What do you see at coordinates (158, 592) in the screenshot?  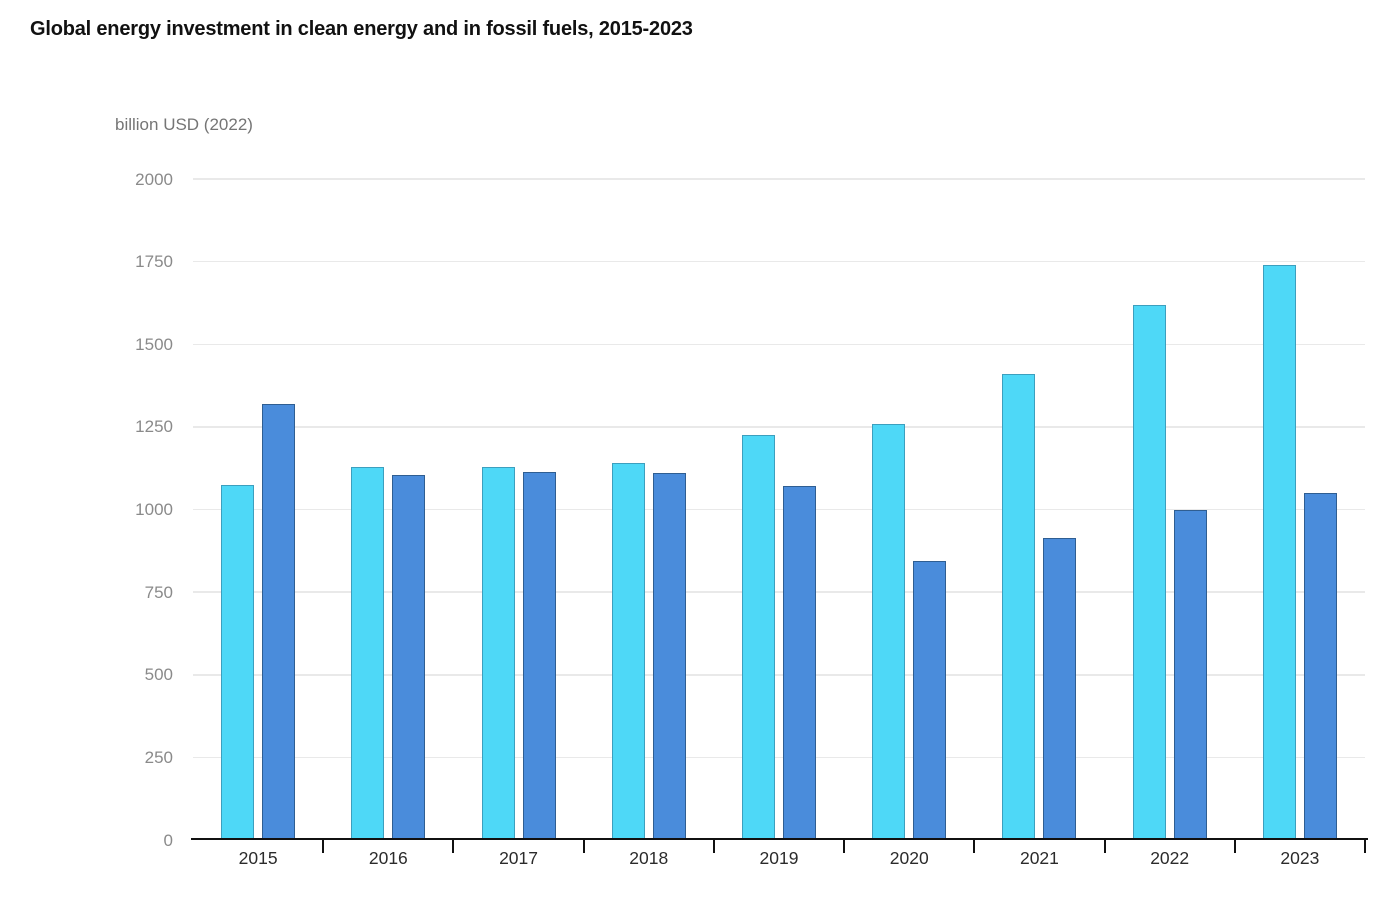 I see `y-tick-label-750: 750` at bounding box center [158, 592].